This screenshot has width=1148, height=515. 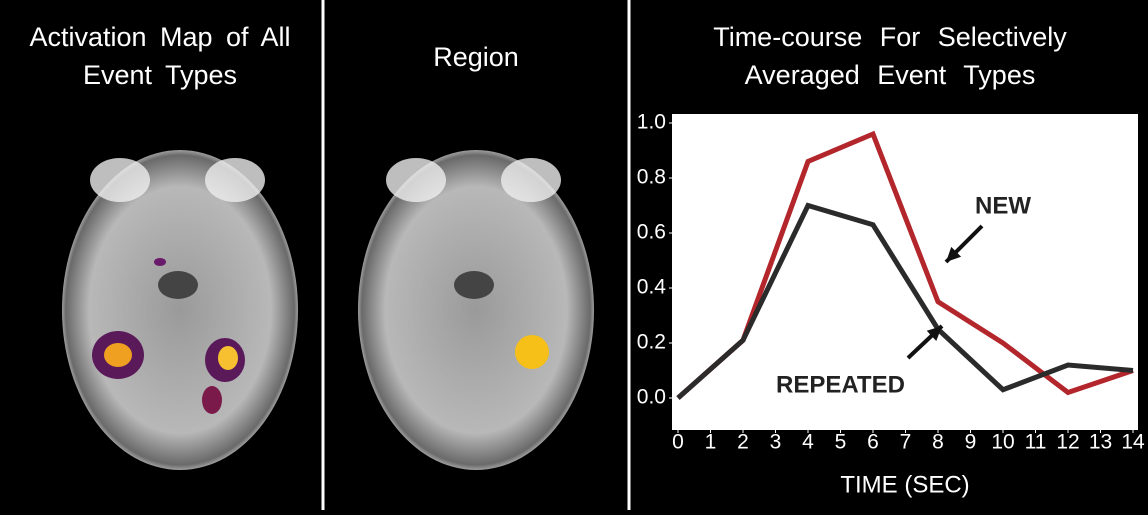 What do you see at coordinates (651, 232) in the screenshot?
I see `y-tick-label: 0.6` at bounding box center [651, 232].